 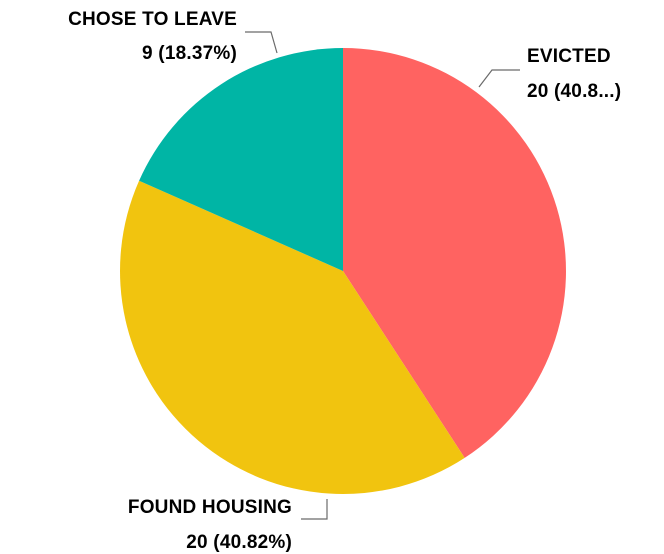 I want to click on slice-label-found-housing-name: FOUND HOUSING, so click(x=210, y=507).